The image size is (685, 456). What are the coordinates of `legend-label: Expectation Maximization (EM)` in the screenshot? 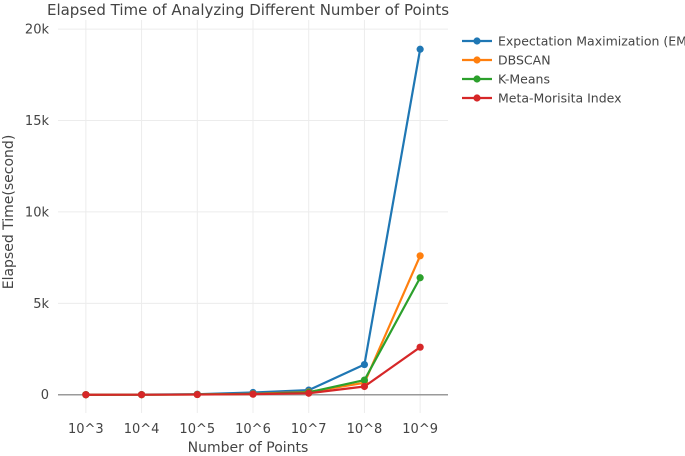 It's located at (591, 41).